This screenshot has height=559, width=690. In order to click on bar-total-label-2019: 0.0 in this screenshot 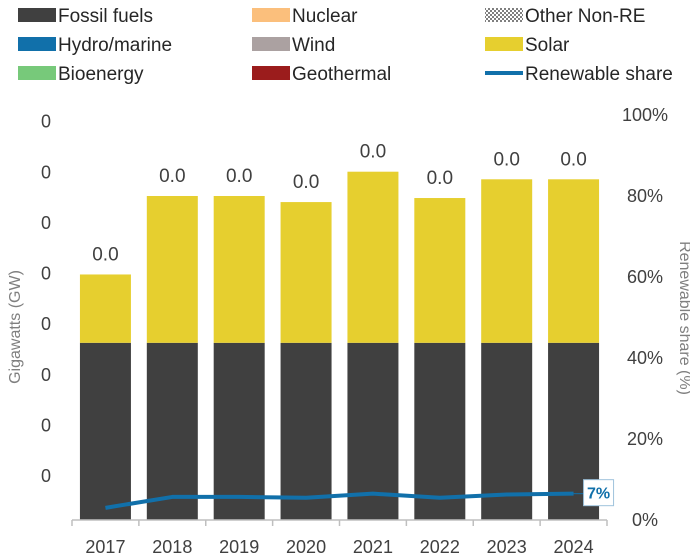, I will do `click(239, 176)`.